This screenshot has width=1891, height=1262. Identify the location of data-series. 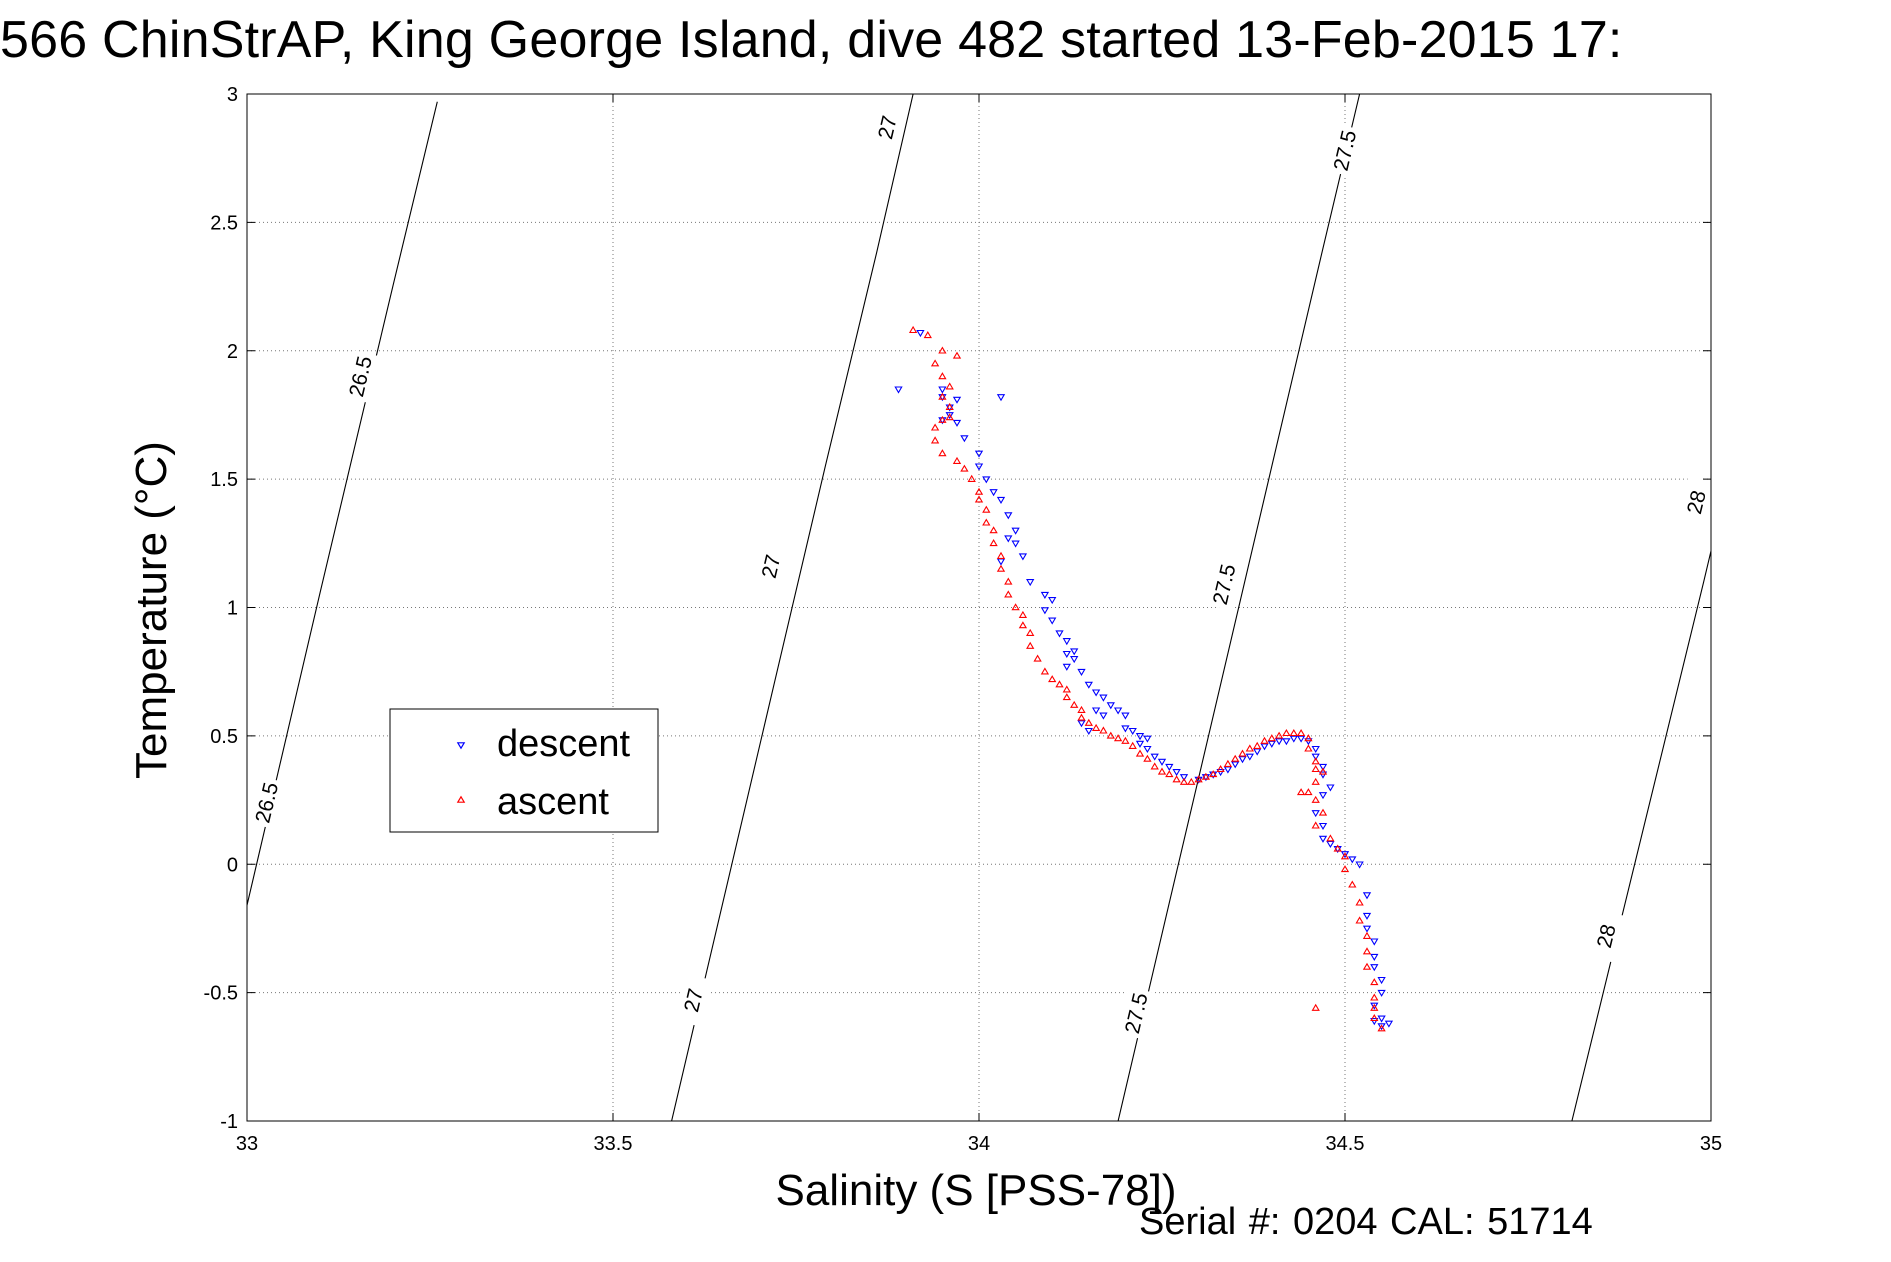
(1144, 678).